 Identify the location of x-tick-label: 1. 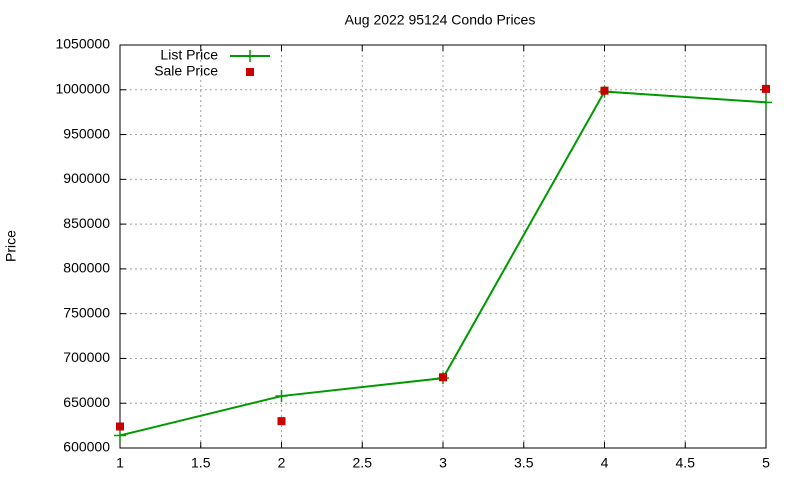
(120, 463).